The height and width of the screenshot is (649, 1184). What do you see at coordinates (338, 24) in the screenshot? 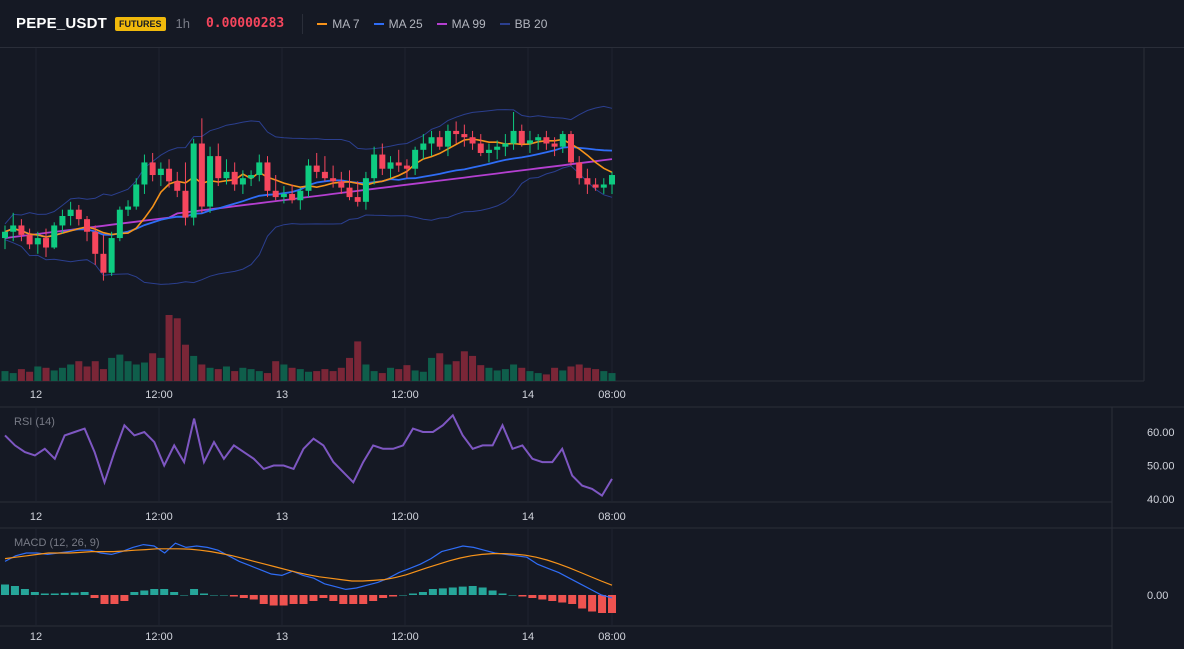
I see `legend-item: MA 7` at bounding box center [338, 24].